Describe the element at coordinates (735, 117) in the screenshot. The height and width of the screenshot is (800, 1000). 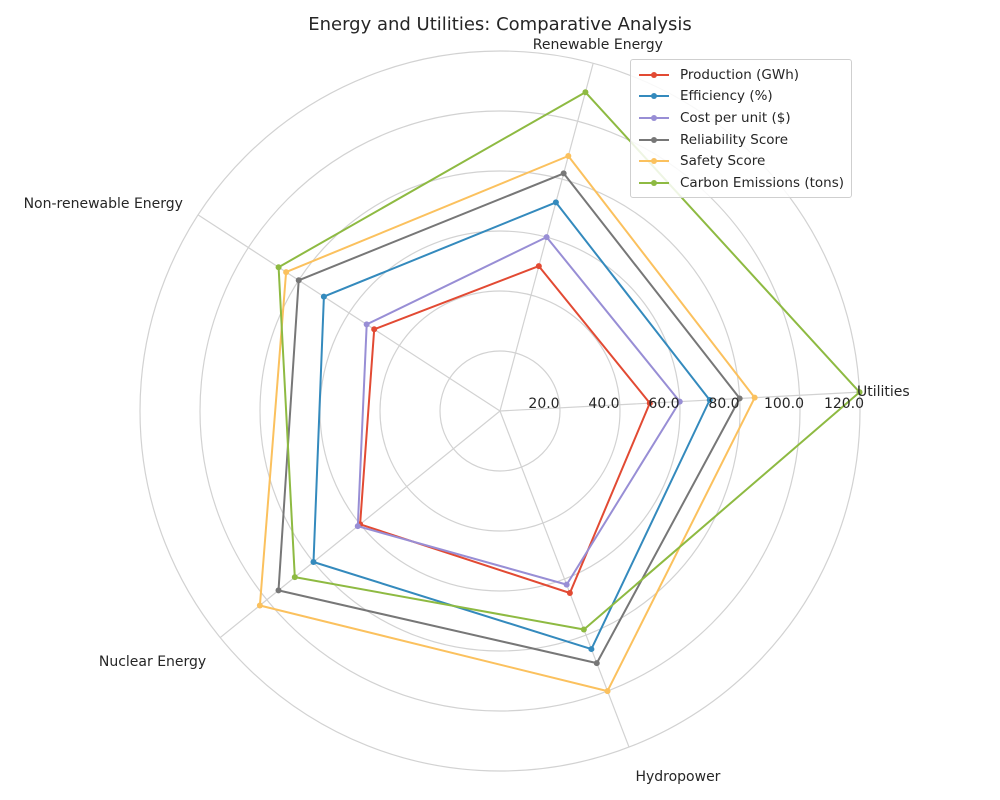
I see `legend-label: Cost per unit ($)` at that location.